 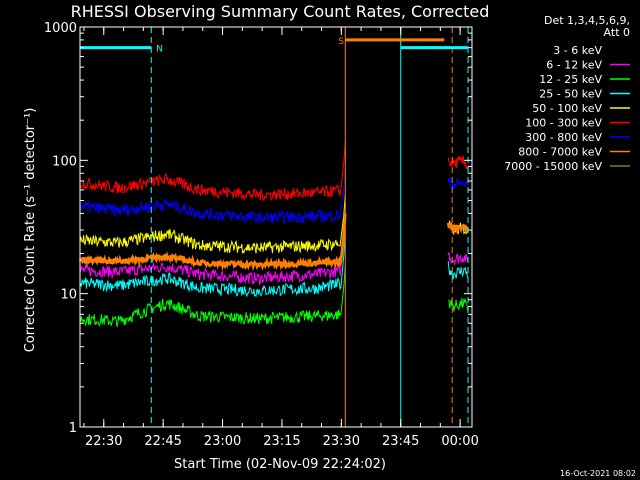 What do you see at coordinates (162, 441) in the screenshot?
I see `x-tick-label: 22:45` at bounding box center [162, 441].